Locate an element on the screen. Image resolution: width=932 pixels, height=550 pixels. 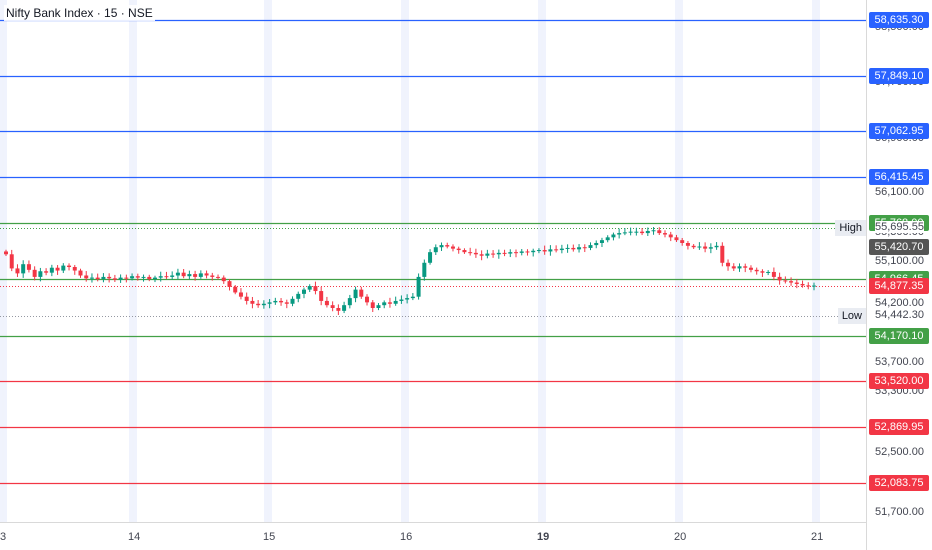
time-tick: 14 is located at coordinates (134, 537).